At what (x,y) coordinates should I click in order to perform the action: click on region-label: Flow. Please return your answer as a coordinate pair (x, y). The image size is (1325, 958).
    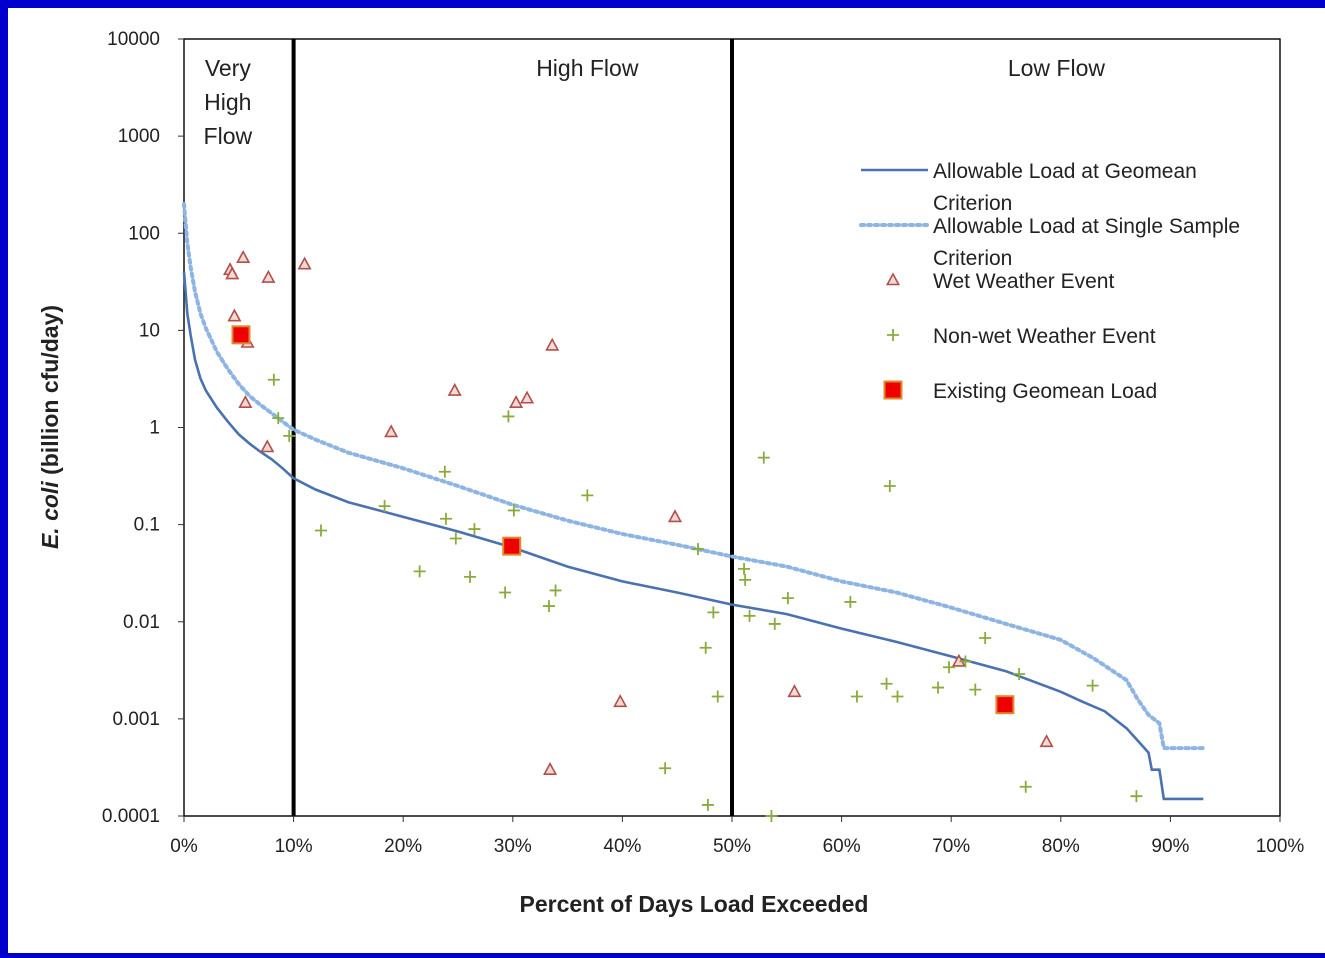
    Looking at the image, I should click on (228, 136).